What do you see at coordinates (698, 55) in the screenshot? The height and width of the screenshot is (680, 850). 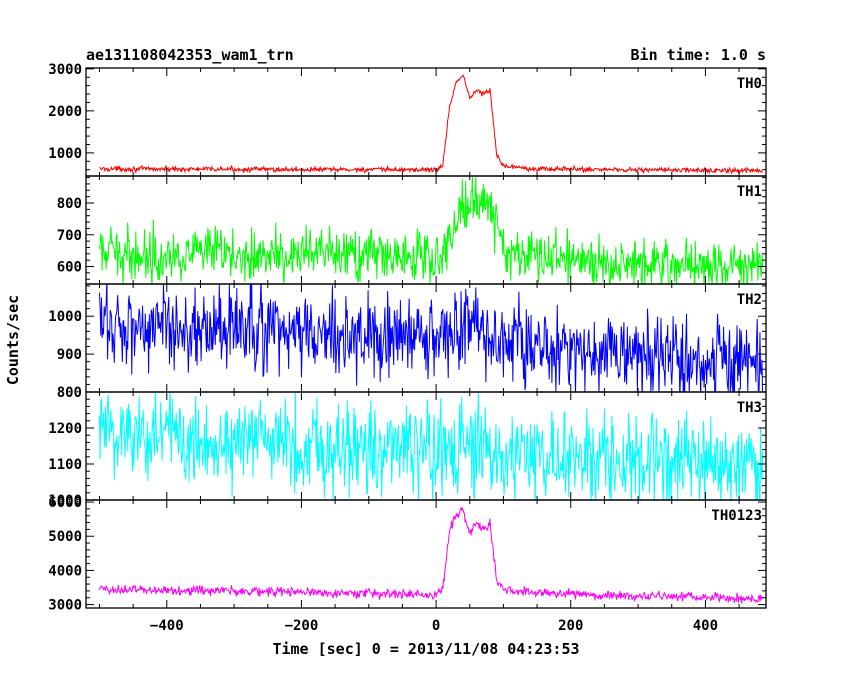 I see `bin-time-label: Bin time: 1.0 s` at bounding box center [698, 55].